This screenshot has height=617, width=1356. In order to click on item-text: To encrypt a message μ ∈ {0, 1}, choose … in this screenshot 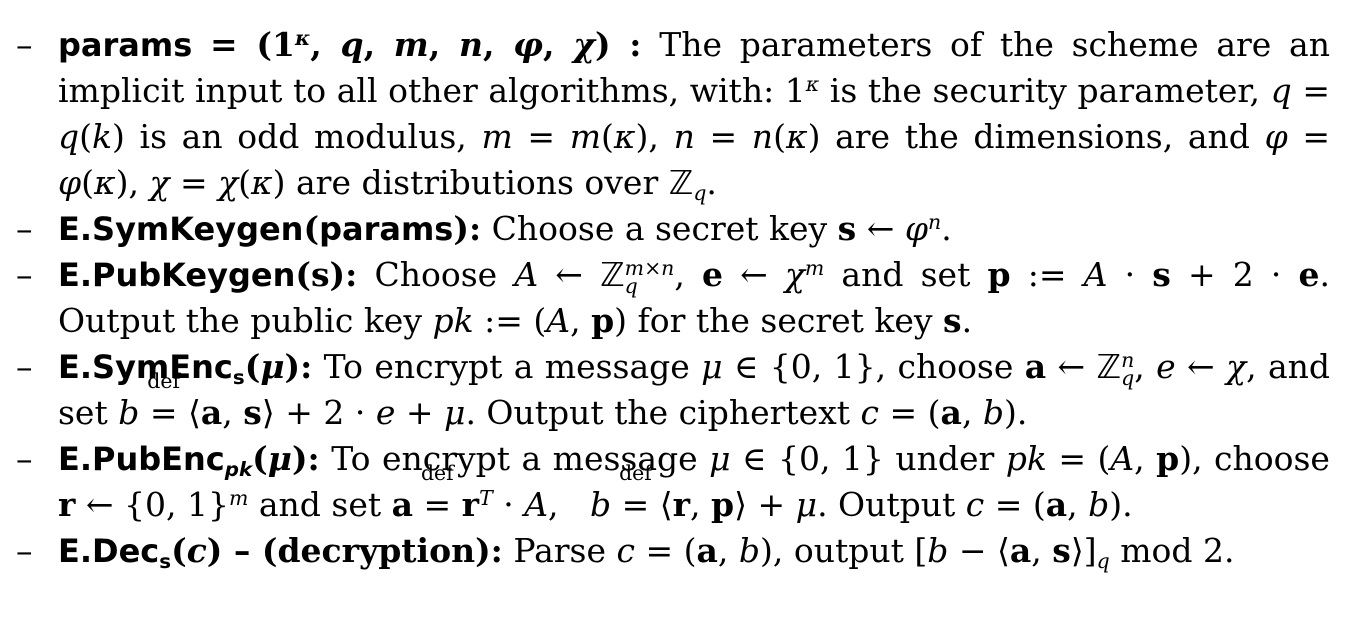, I will do `click(694, 389)`.